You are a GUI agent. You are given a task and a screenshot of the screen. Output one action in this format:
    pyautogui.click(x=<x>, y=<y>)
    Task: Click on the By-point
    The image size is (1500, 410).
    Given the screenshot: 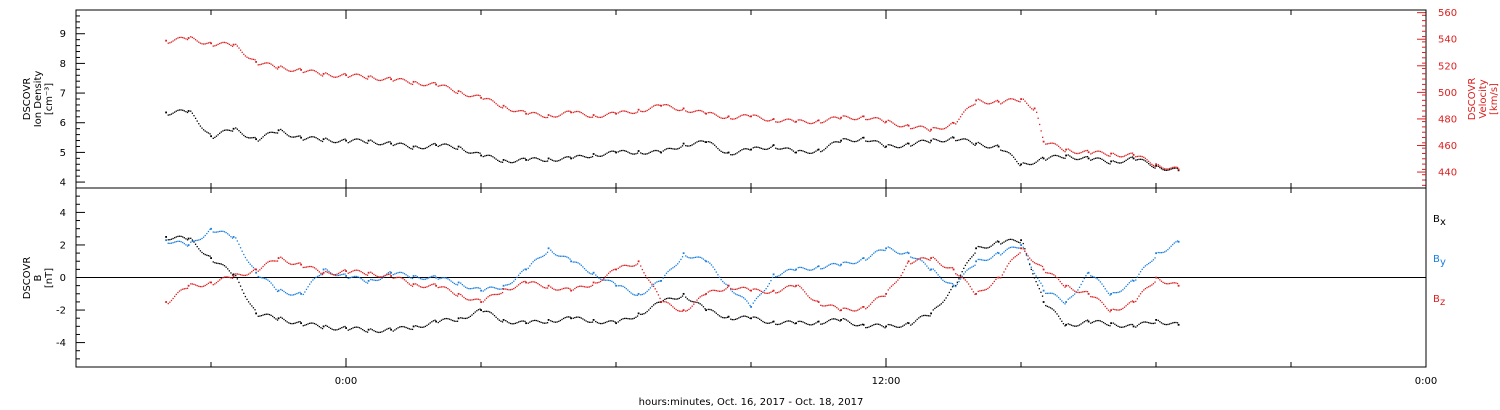 What is the action you would take?
    pyautogui.click(x=526, y=269)
    